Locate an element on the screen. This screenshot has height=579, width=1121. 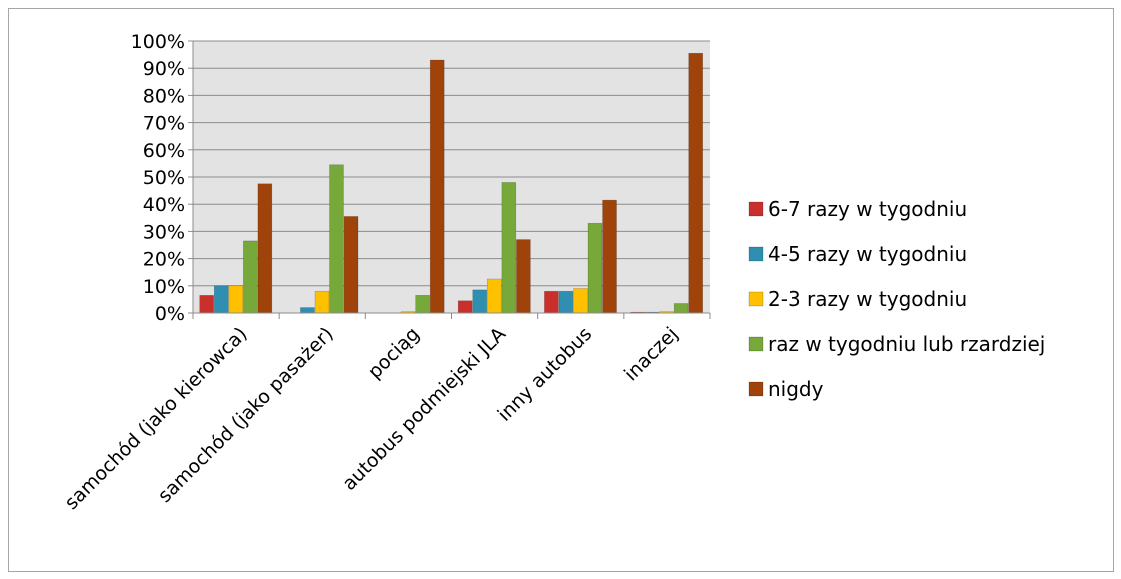
x-category-label: samochód (jako kierowca) is located at coordinates (156, 418).